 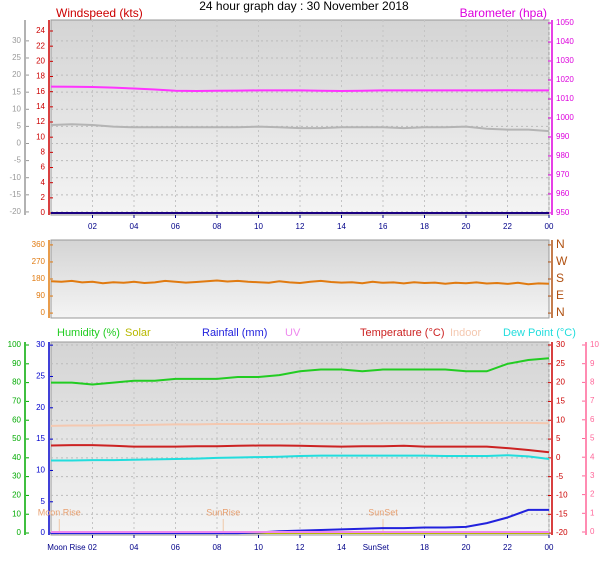 I want to click on y-tick-label: 980, so click(x=563, y=155).